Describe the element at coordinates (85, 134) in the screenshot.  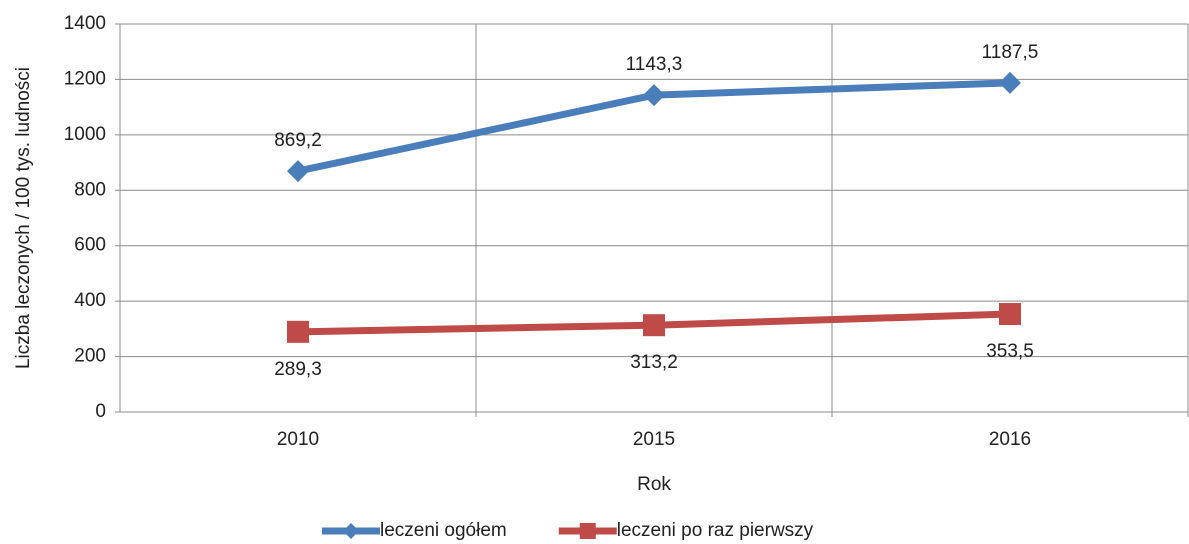
I see `y-tick-label: 1000` at that location.